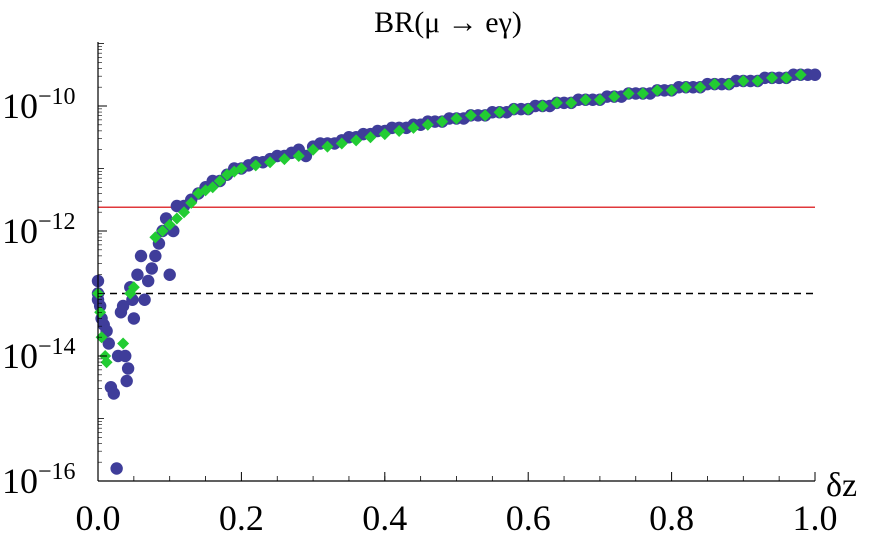  What do you see at coordinates (384, 515) in the screenshot?
I see `x-tick-label: 0.4` at bounding box center [384, 515].